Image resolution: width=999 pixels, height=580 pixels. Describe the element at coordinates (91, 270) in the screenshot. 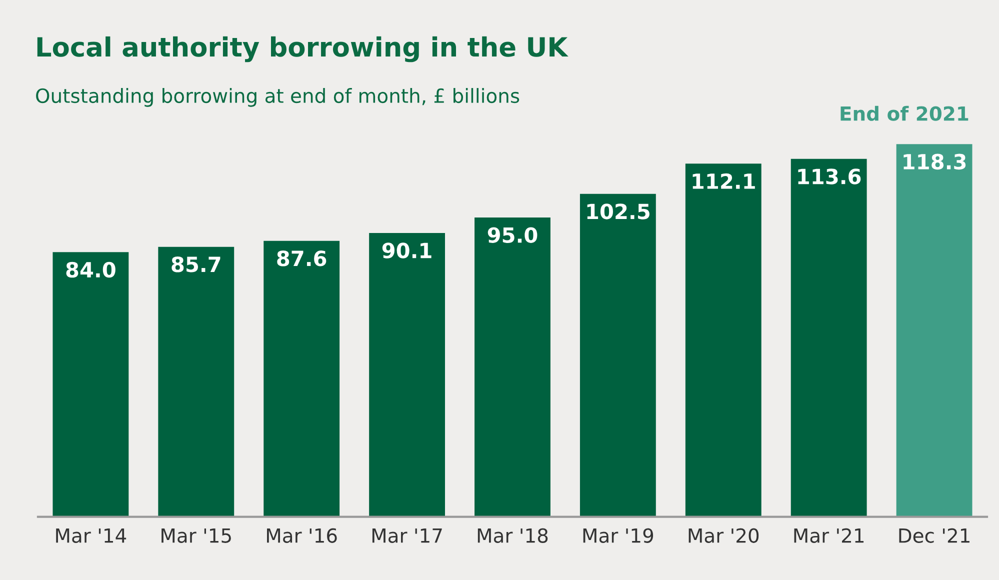

I see `data-label: 84.0` at that location.